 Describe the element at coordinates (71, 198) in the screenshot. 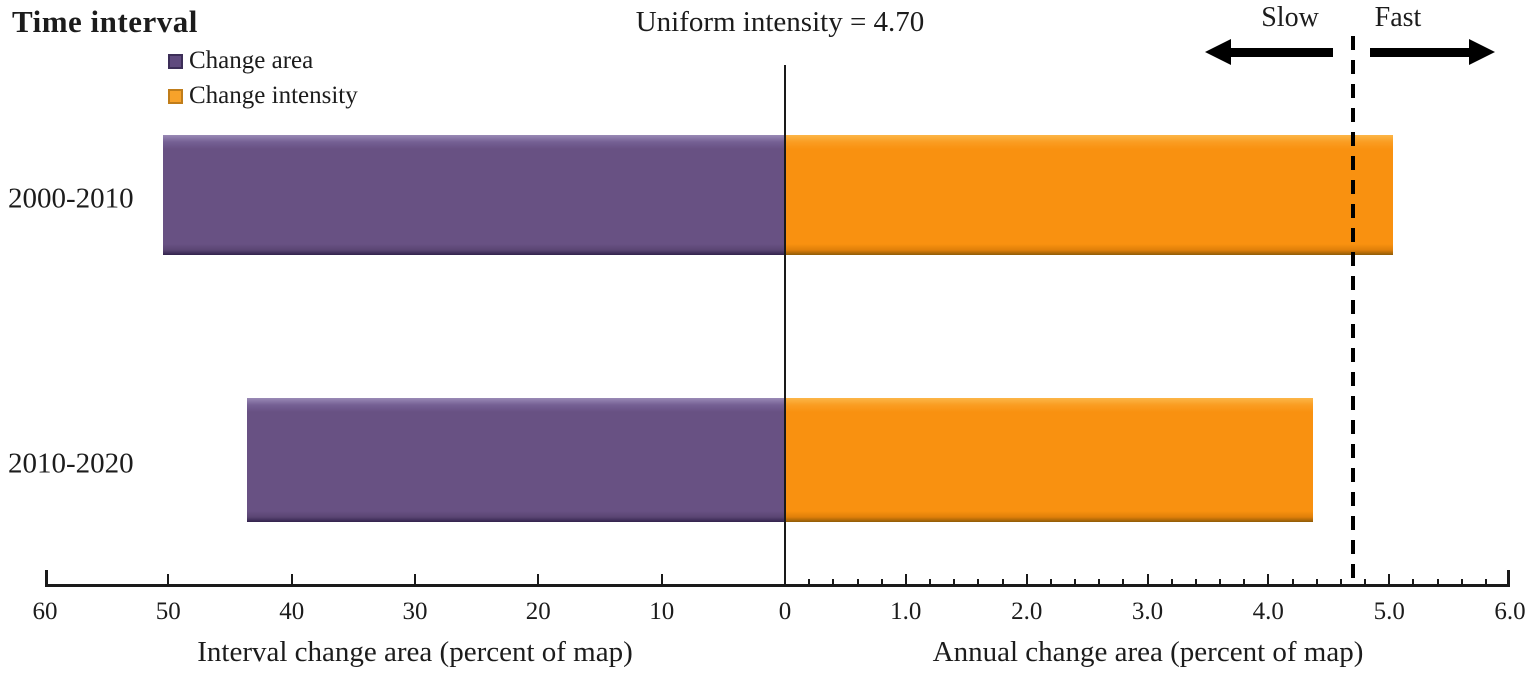

I see `category-label-2000-2010: 2000-2010` at that location.